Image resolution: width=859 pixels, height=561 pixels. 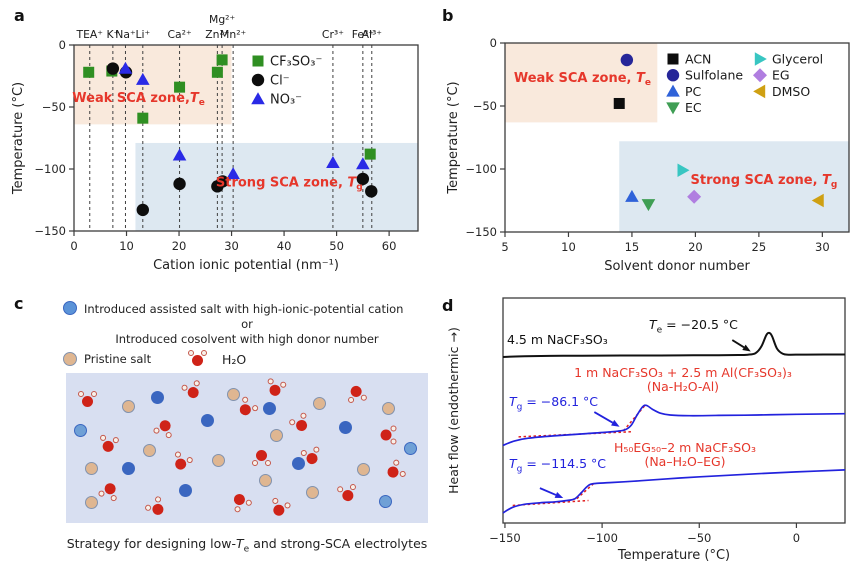 What do you see at coordinates (363, 34) in the screenshot?
I see `cation-label: Fe³⁺` at bounding box center [363, 34].